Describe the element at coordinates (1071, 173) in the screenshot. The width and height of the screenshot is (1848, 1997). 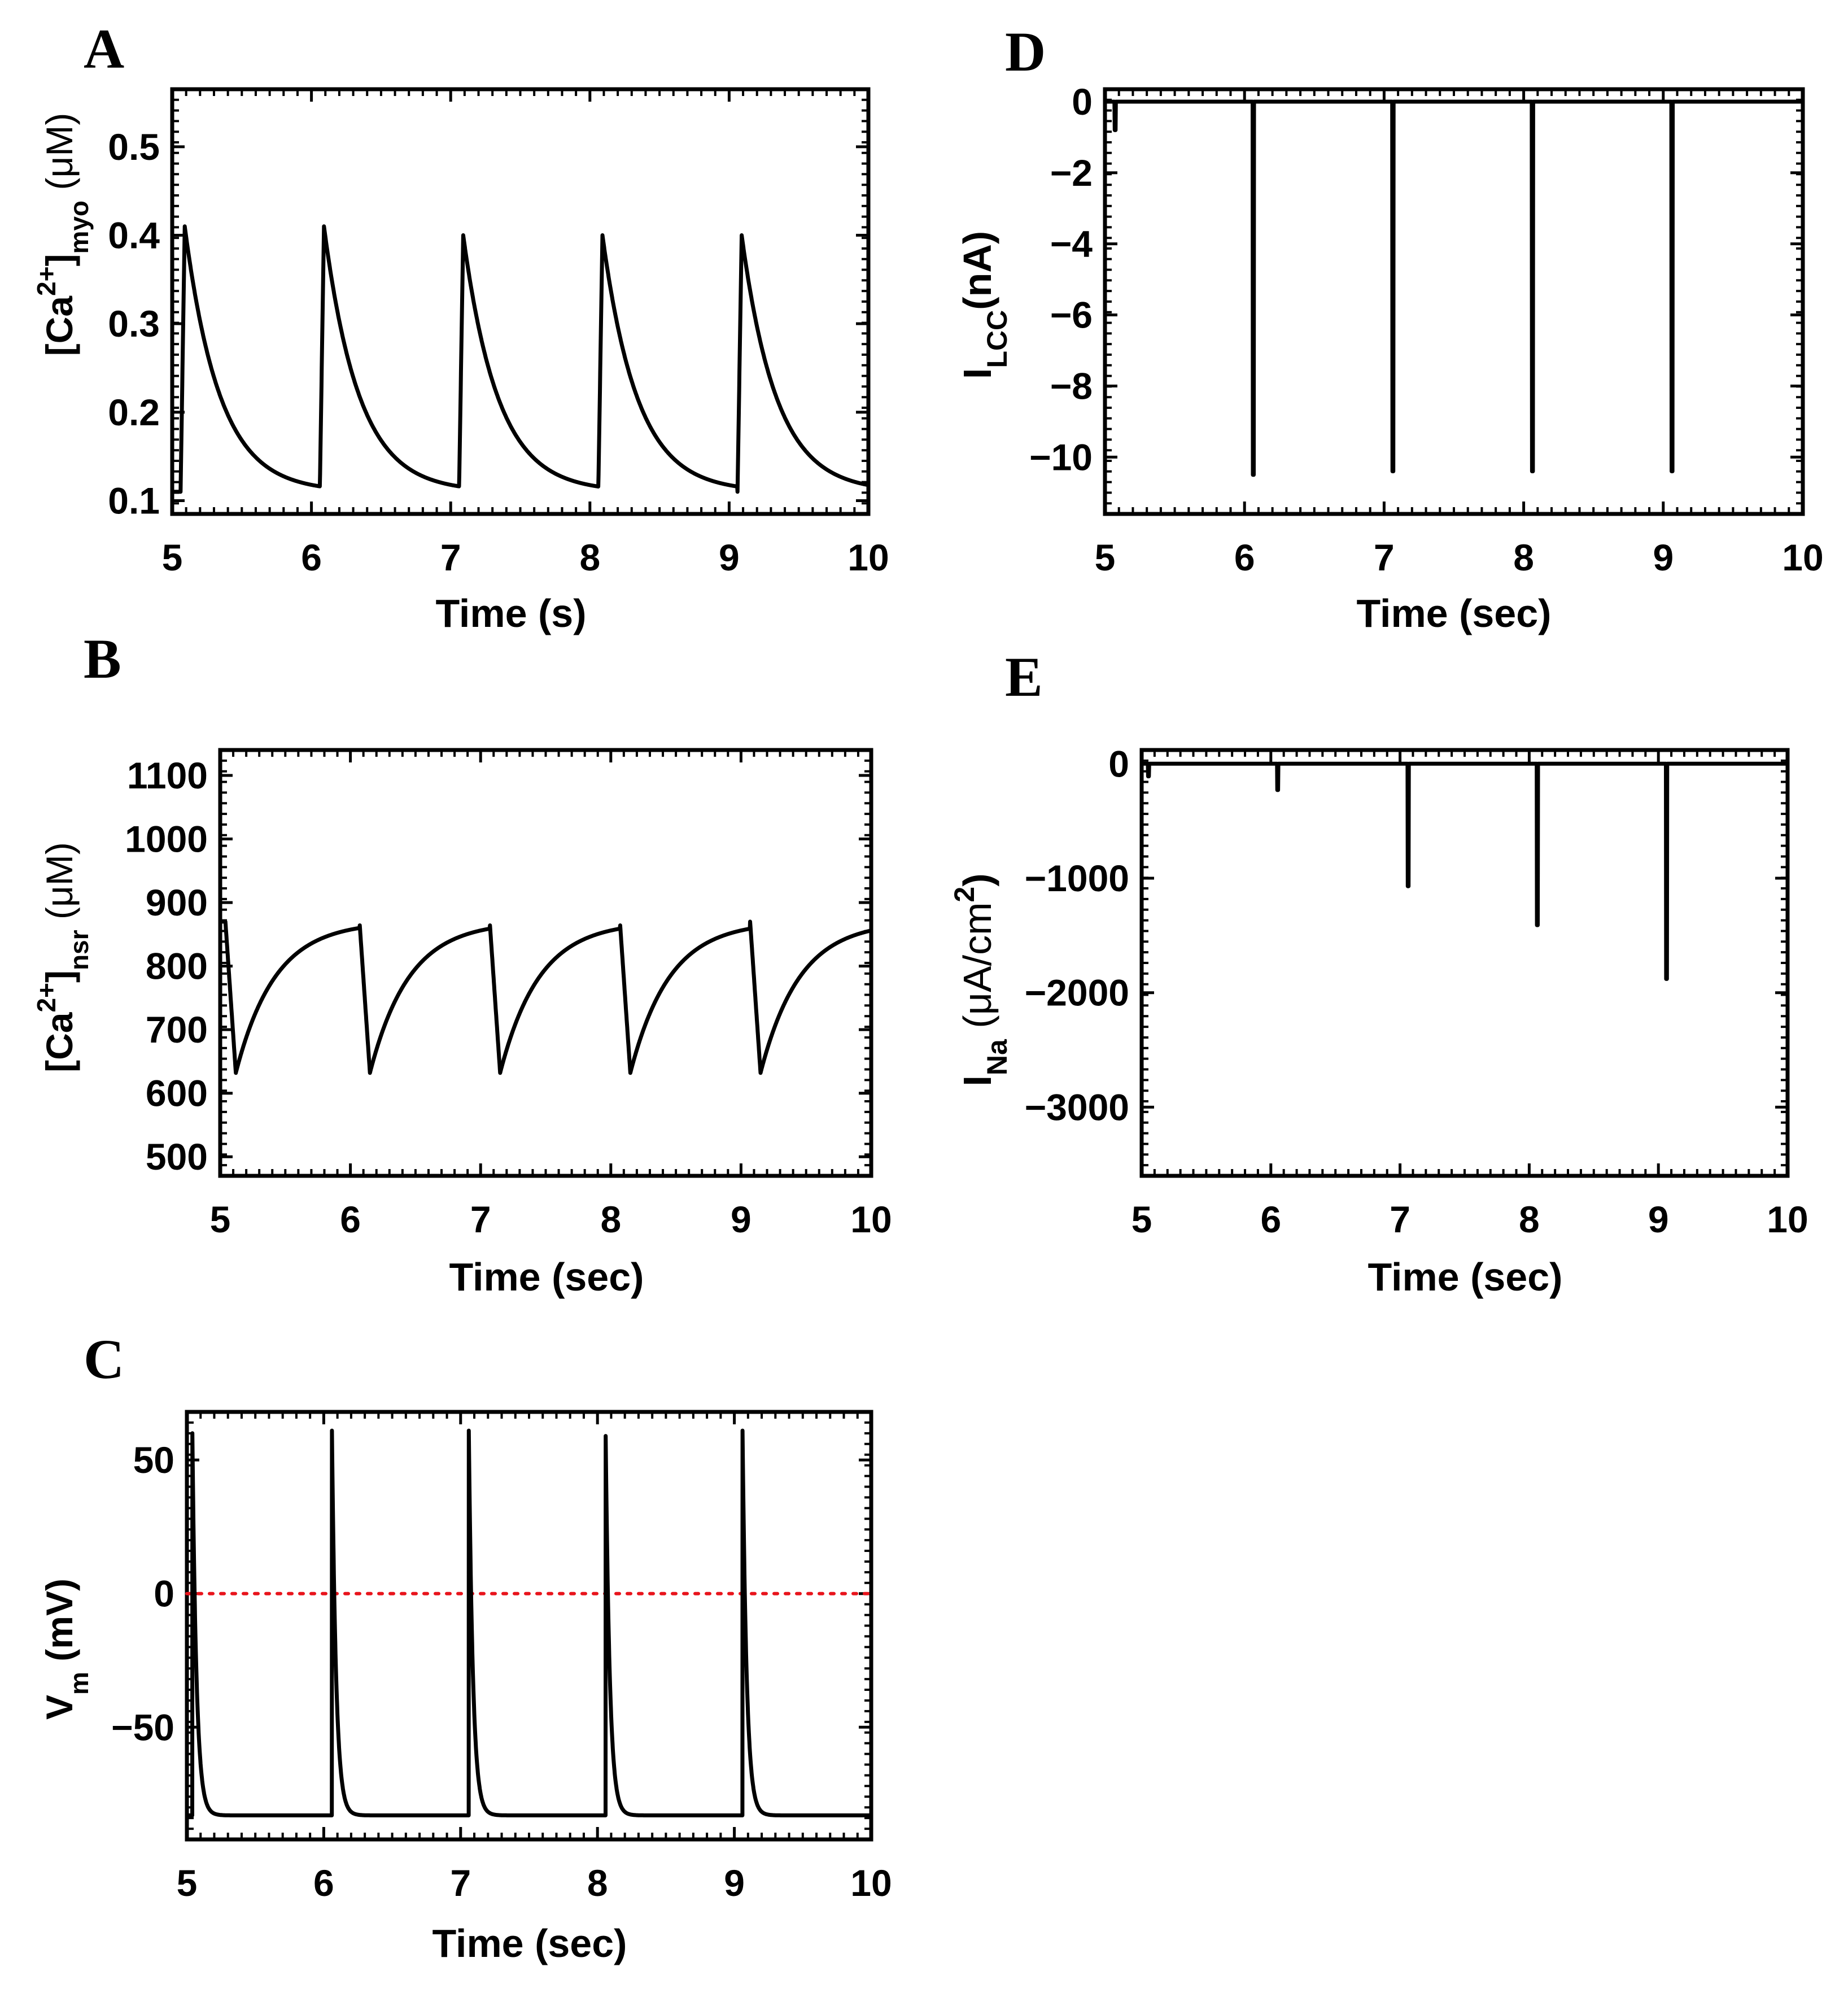
I see `y-tick-label: −2` at that location.